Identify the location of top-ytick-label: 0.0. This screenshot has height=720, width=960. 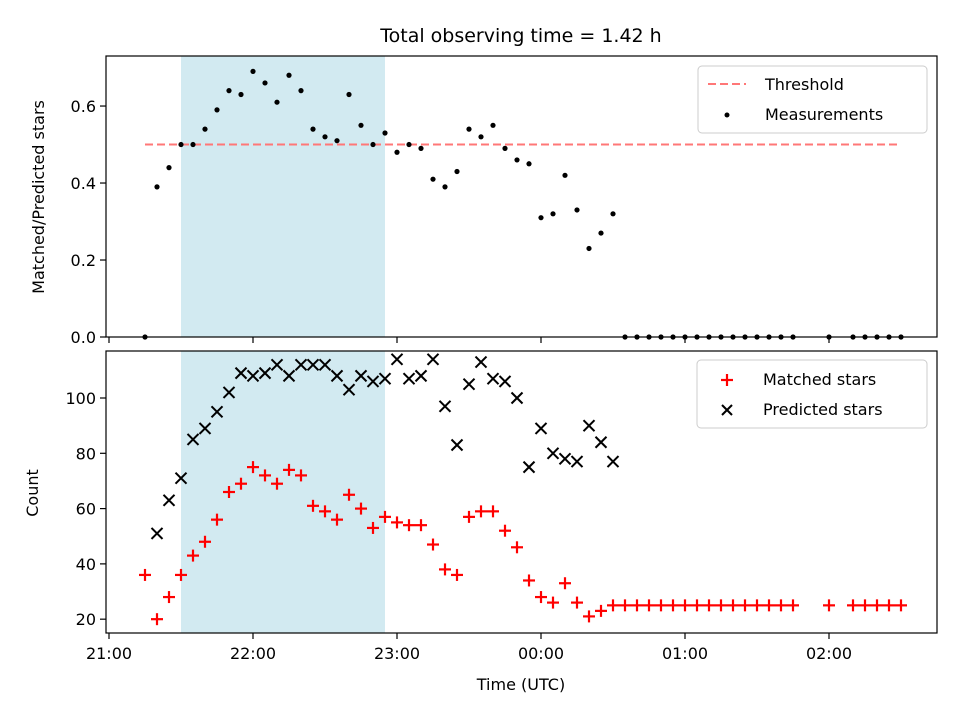
(83, 337).